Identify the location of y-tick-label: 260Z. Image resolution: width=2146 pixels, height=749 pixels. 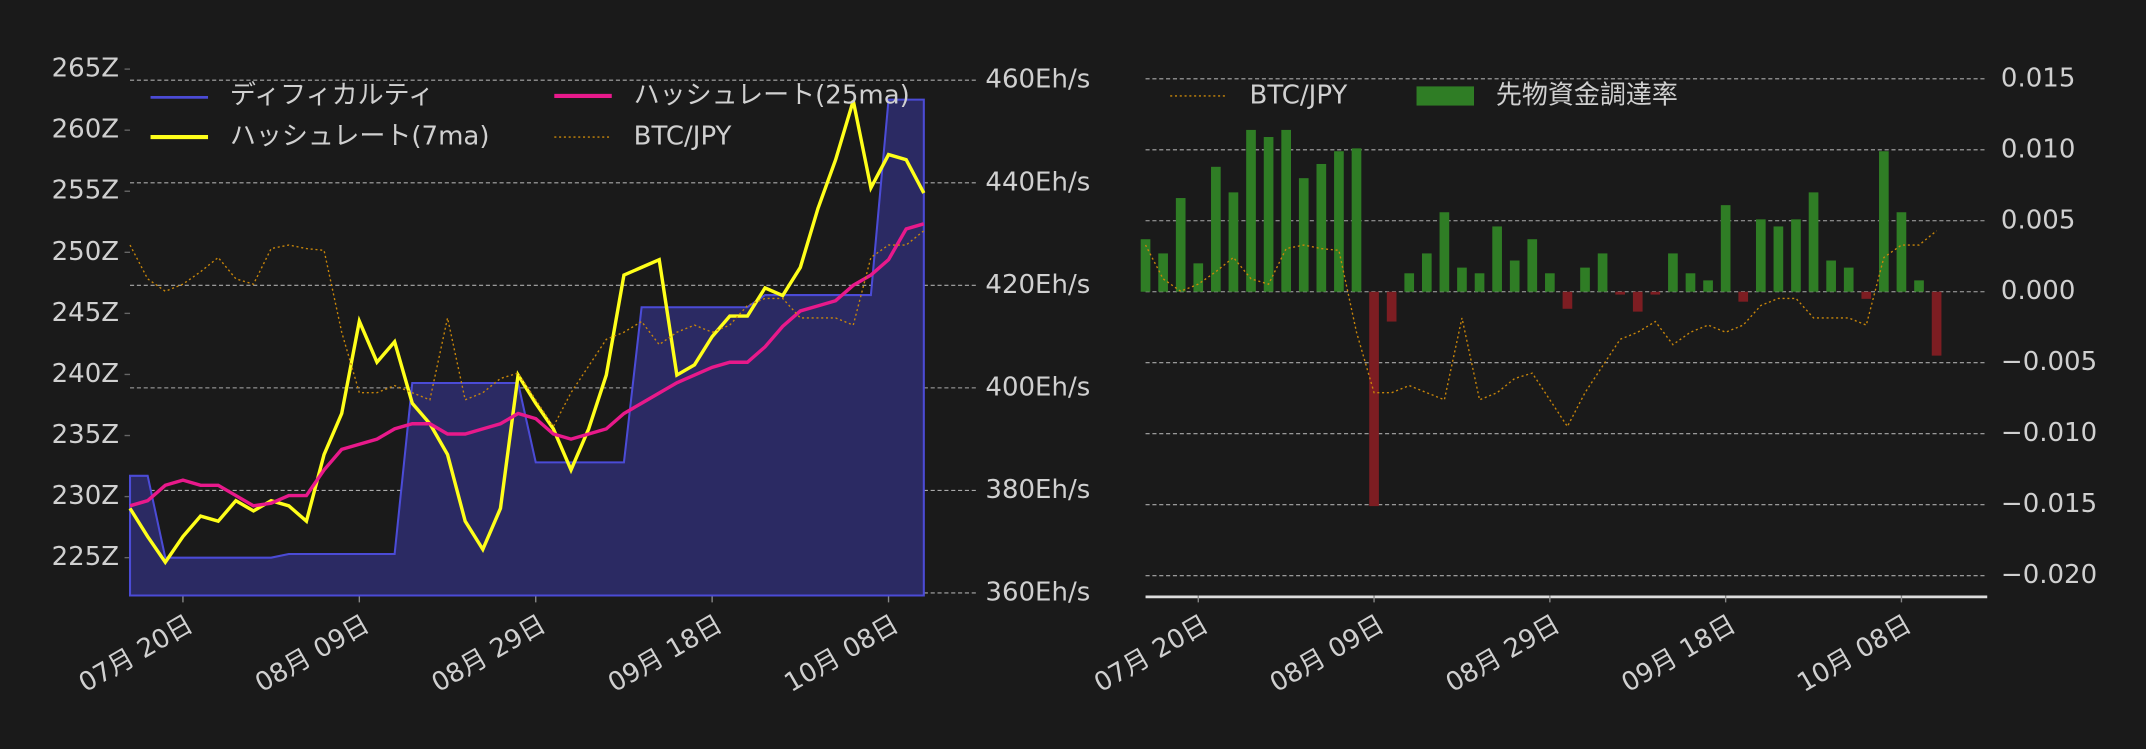
(85, 130).